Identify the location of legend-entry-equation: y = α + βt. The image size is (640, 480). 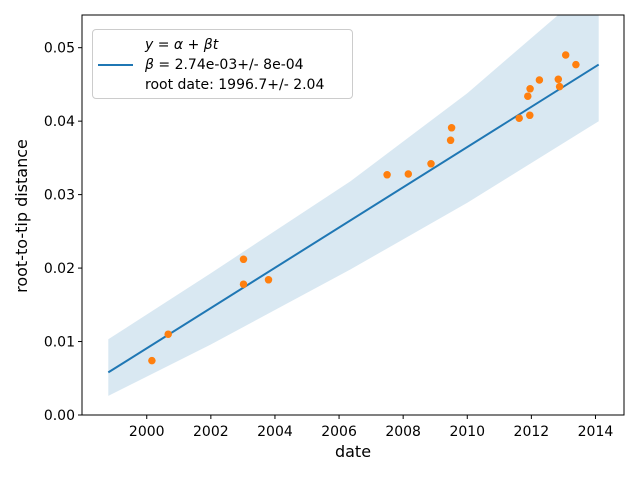
(222, 45).